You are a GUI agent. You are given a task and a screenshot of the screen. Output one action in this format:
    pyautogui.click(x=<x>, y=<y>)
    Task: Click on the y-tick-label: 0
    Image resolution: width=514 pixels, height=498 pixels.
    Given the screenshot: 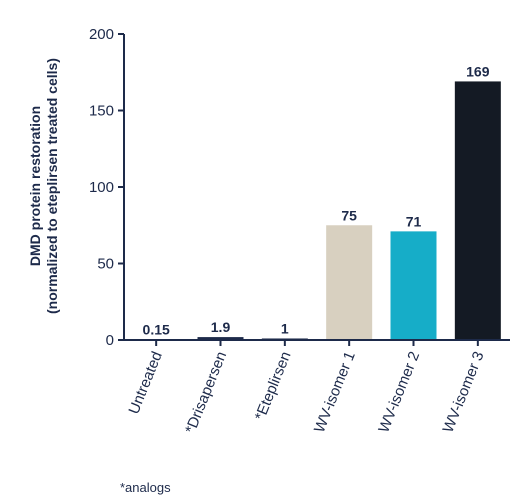 What is the action you would take?
    pyautogui.click(x=110, y=340)
    